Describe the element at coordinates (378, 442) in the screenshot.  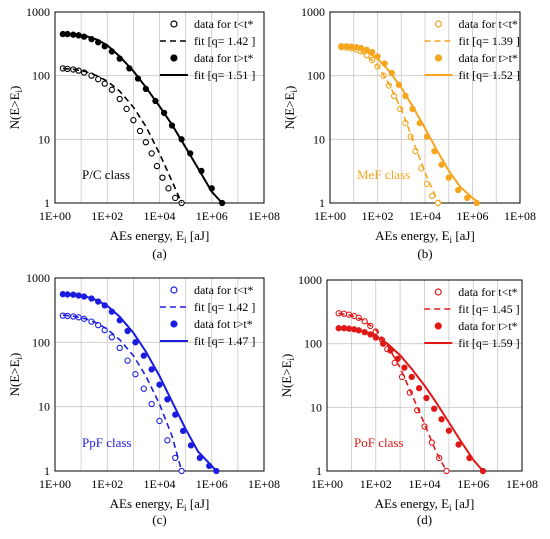
I see `class-label: PoF class` at that location.